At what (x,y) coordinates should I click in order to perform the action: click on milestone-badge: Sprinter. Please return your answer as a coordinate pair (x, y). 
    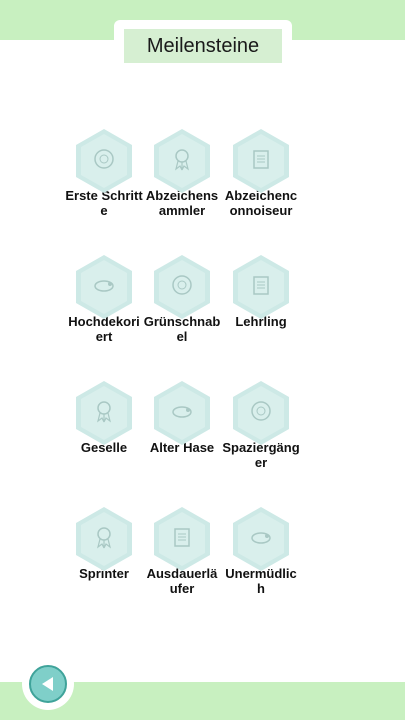
    Looking at the image, I should click on (104, 543).